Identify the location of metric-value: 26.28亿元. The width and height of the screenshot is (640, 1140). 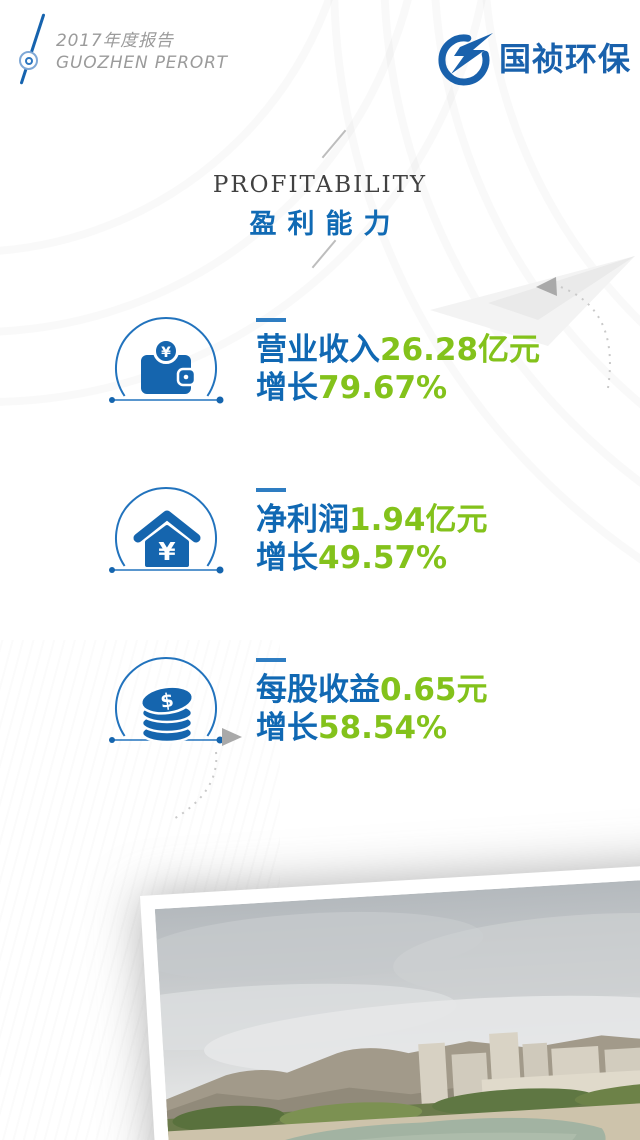
(460, 350).